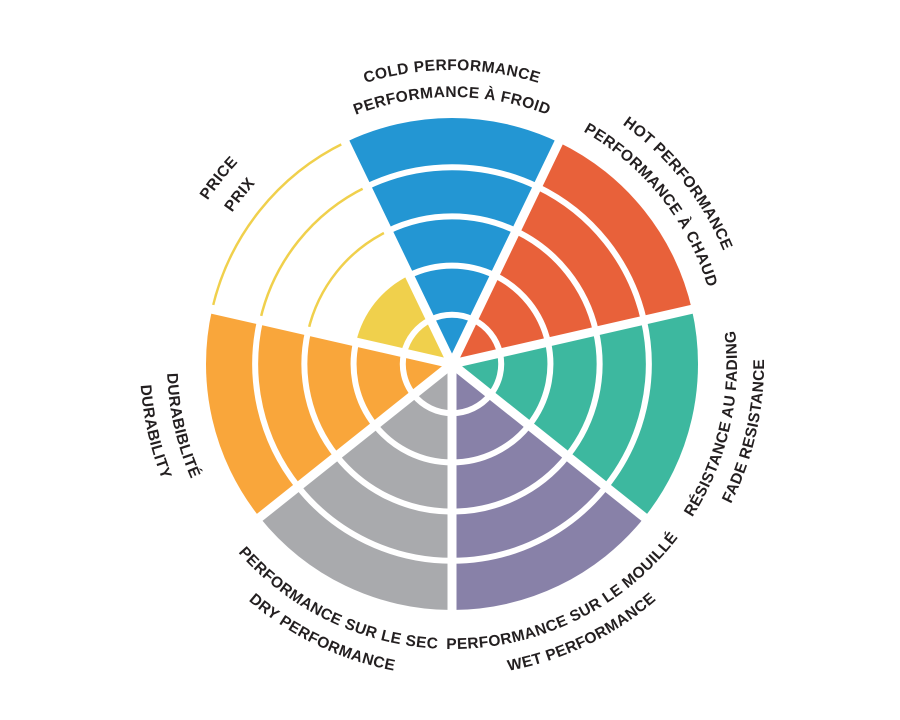  I want to click on sector-label-fr-cold-performance: PERFORMANCE À FROID, so click(452, 101).